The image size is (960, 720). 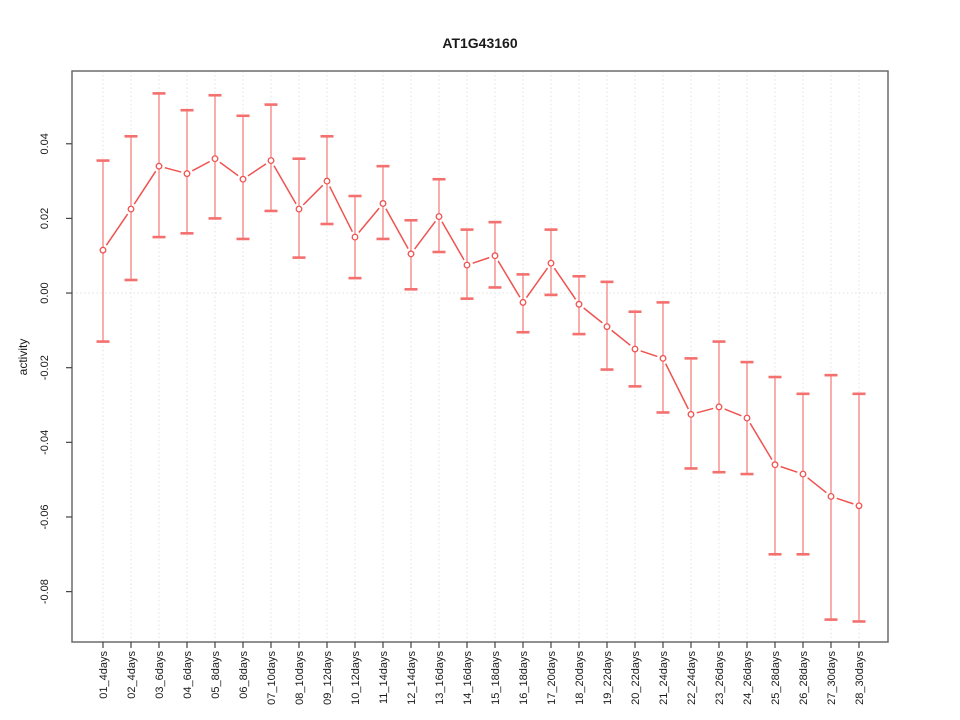 What do you see at coordinates (860, 678) in the screenshot?
I see `x-tick-label: 28_30days` at bounding box center [860, 678].